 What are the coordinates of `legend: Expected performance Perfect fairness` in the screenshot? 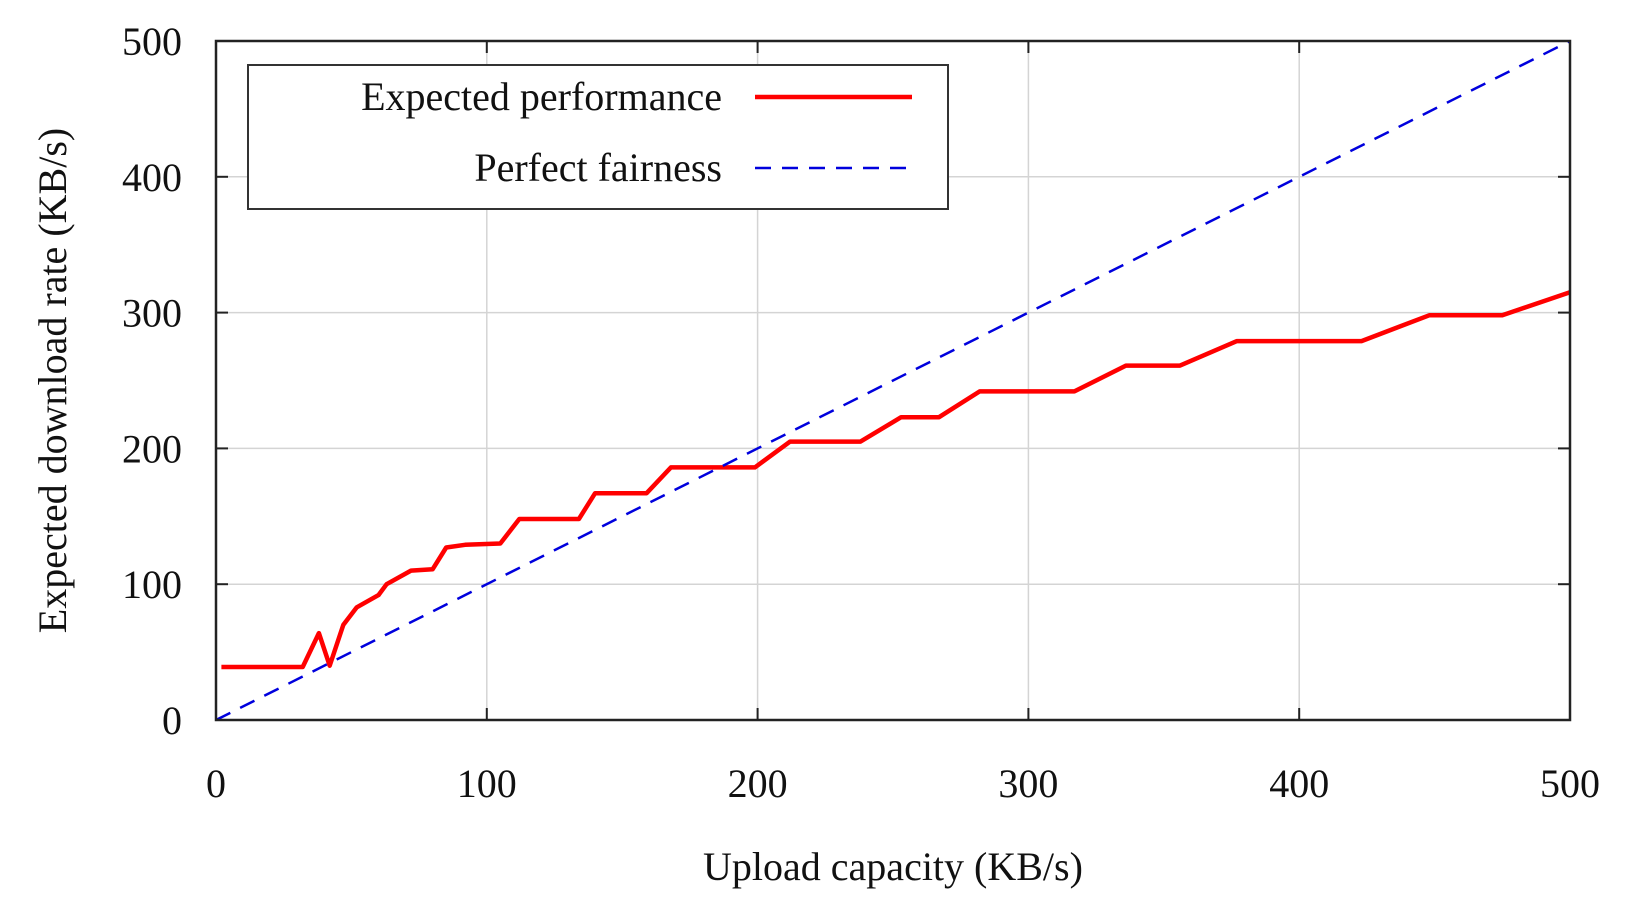 It's located at (598, 137).